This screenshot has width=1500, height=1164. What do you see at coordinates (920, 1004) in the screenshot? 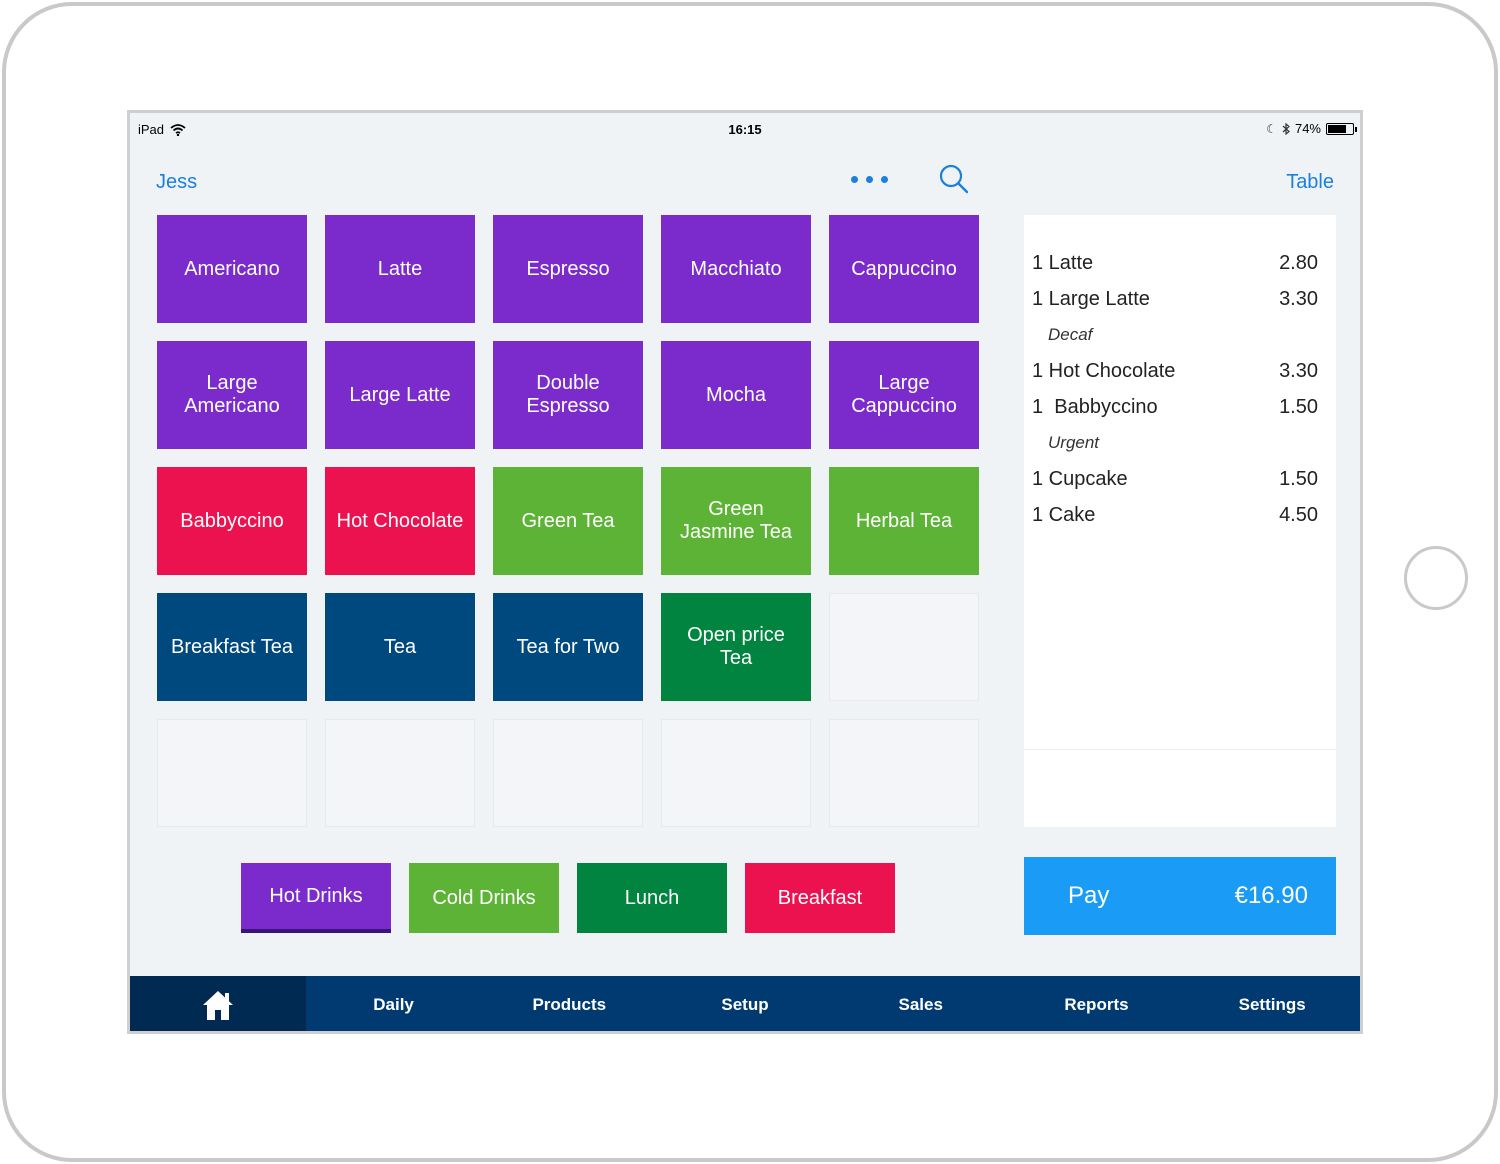
I see `nav-sales: Sales` at bounding box center [920, 1004].